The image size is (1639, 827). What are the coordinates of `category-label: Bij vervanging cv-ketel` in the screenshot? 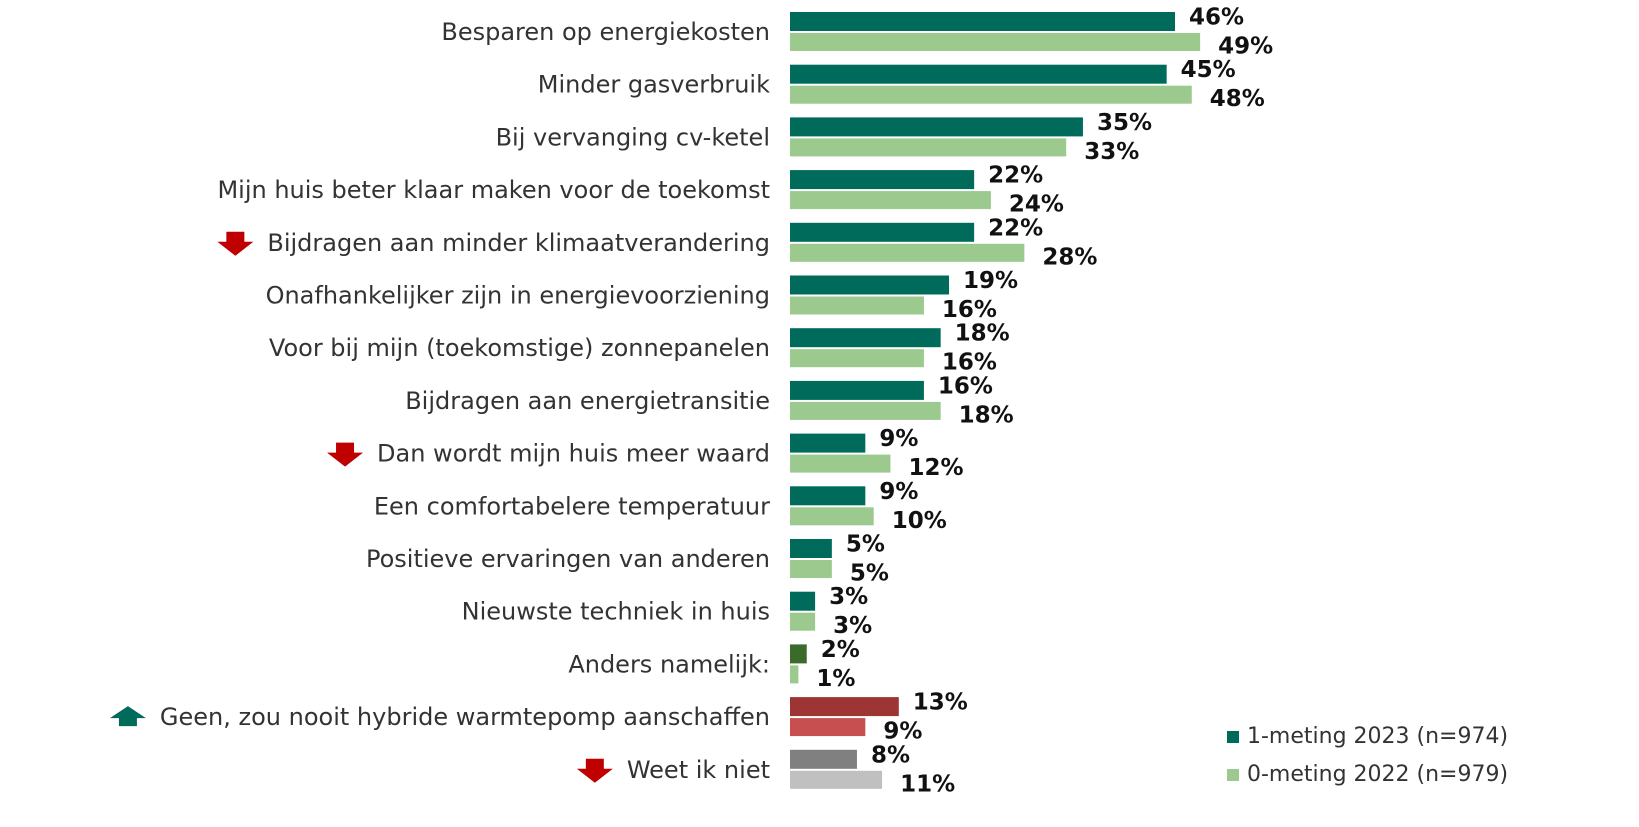 It's located at (633, 137).